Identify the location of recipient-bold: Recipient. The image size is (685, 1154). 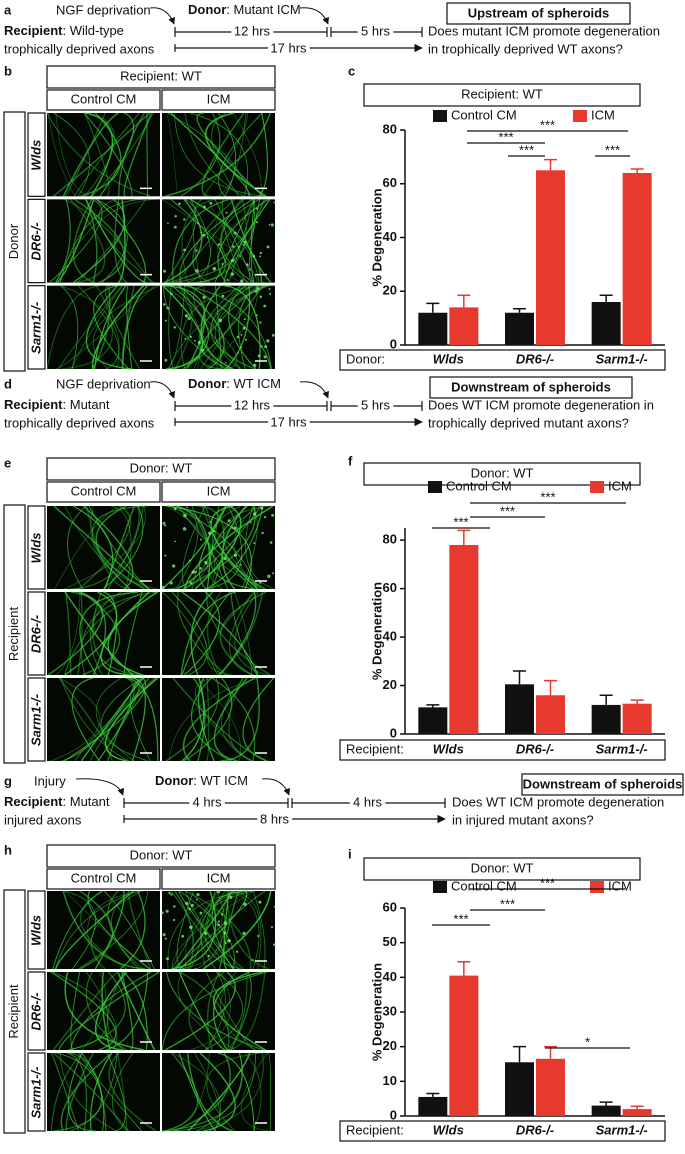
(33, 30).